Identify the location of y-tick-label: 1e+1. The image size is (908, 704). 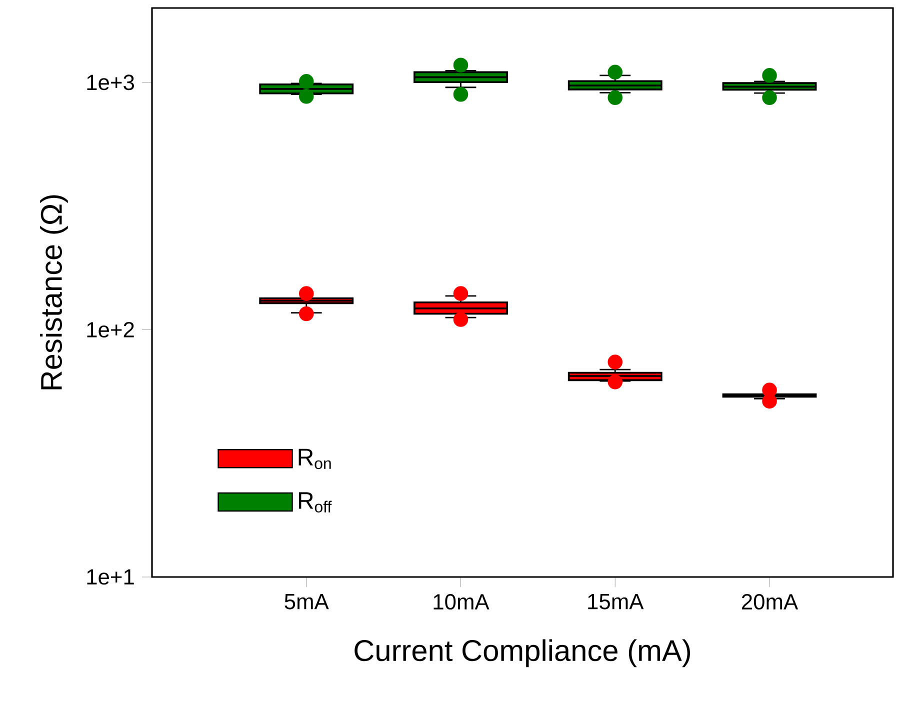
(110, 577).